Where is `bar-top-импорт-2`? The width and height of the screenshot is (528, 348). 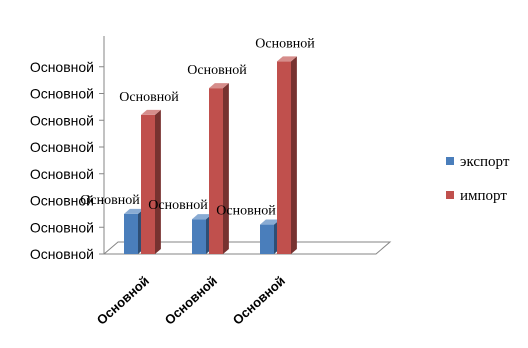
bar-top-импорт-2 is located at coordinates (287, 59).